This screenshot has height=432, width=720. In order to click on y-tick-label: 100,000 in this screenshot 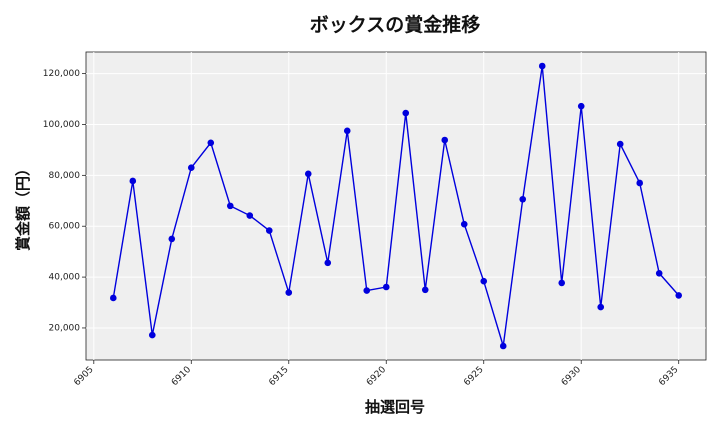, I will do `click(61, 125)`.